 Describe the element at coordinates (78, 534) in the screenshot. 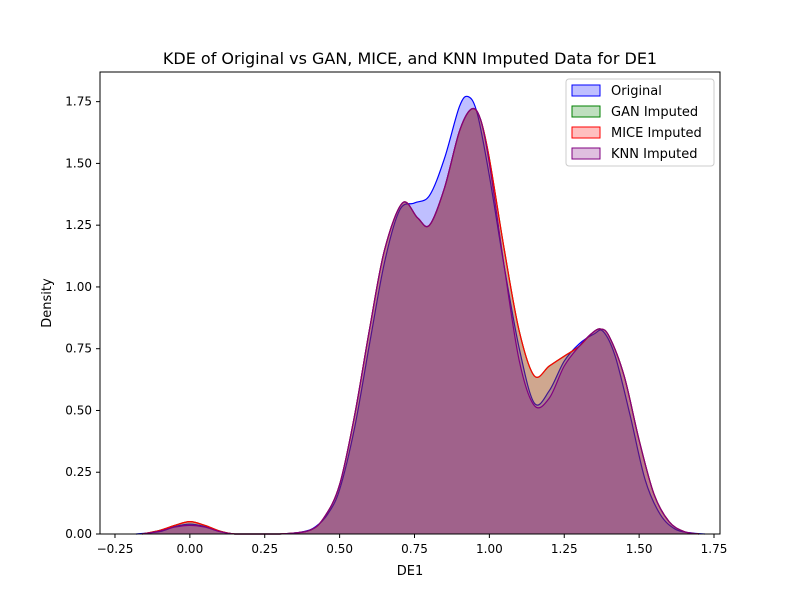

I see `y-tick-label: 0.00` at that location.